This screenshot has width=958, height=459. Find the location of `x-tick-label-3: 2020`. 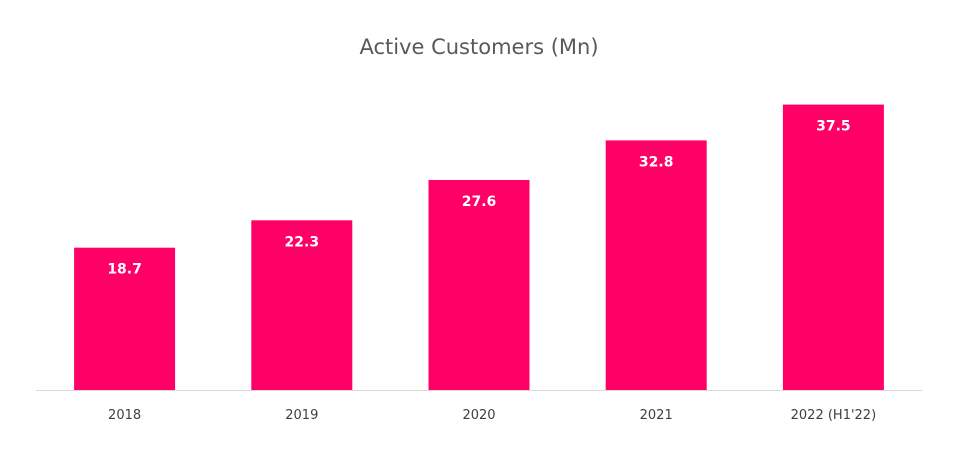

x-tick-label-3: 2020 is located at coordinates (478, 415).